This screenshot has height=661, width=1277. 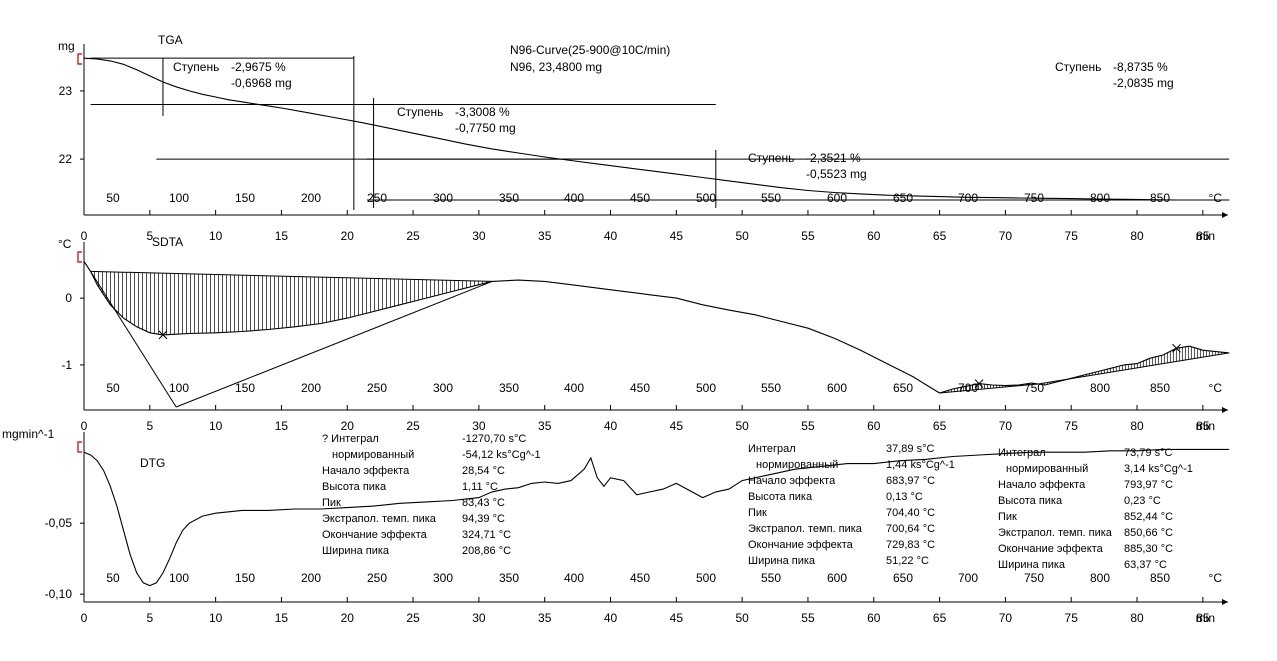 I want to click on dtg-result-name: Окончание эффекта, so click(x=1051, y=549).